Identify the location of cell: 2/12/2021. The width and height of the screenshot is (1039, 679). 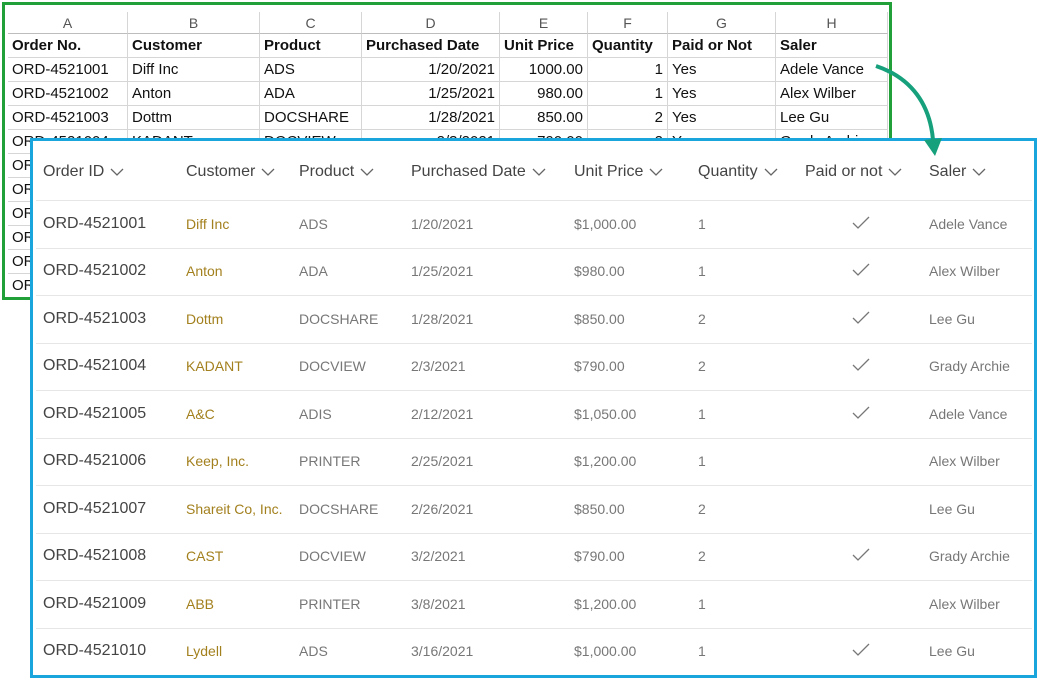
(442, 413).